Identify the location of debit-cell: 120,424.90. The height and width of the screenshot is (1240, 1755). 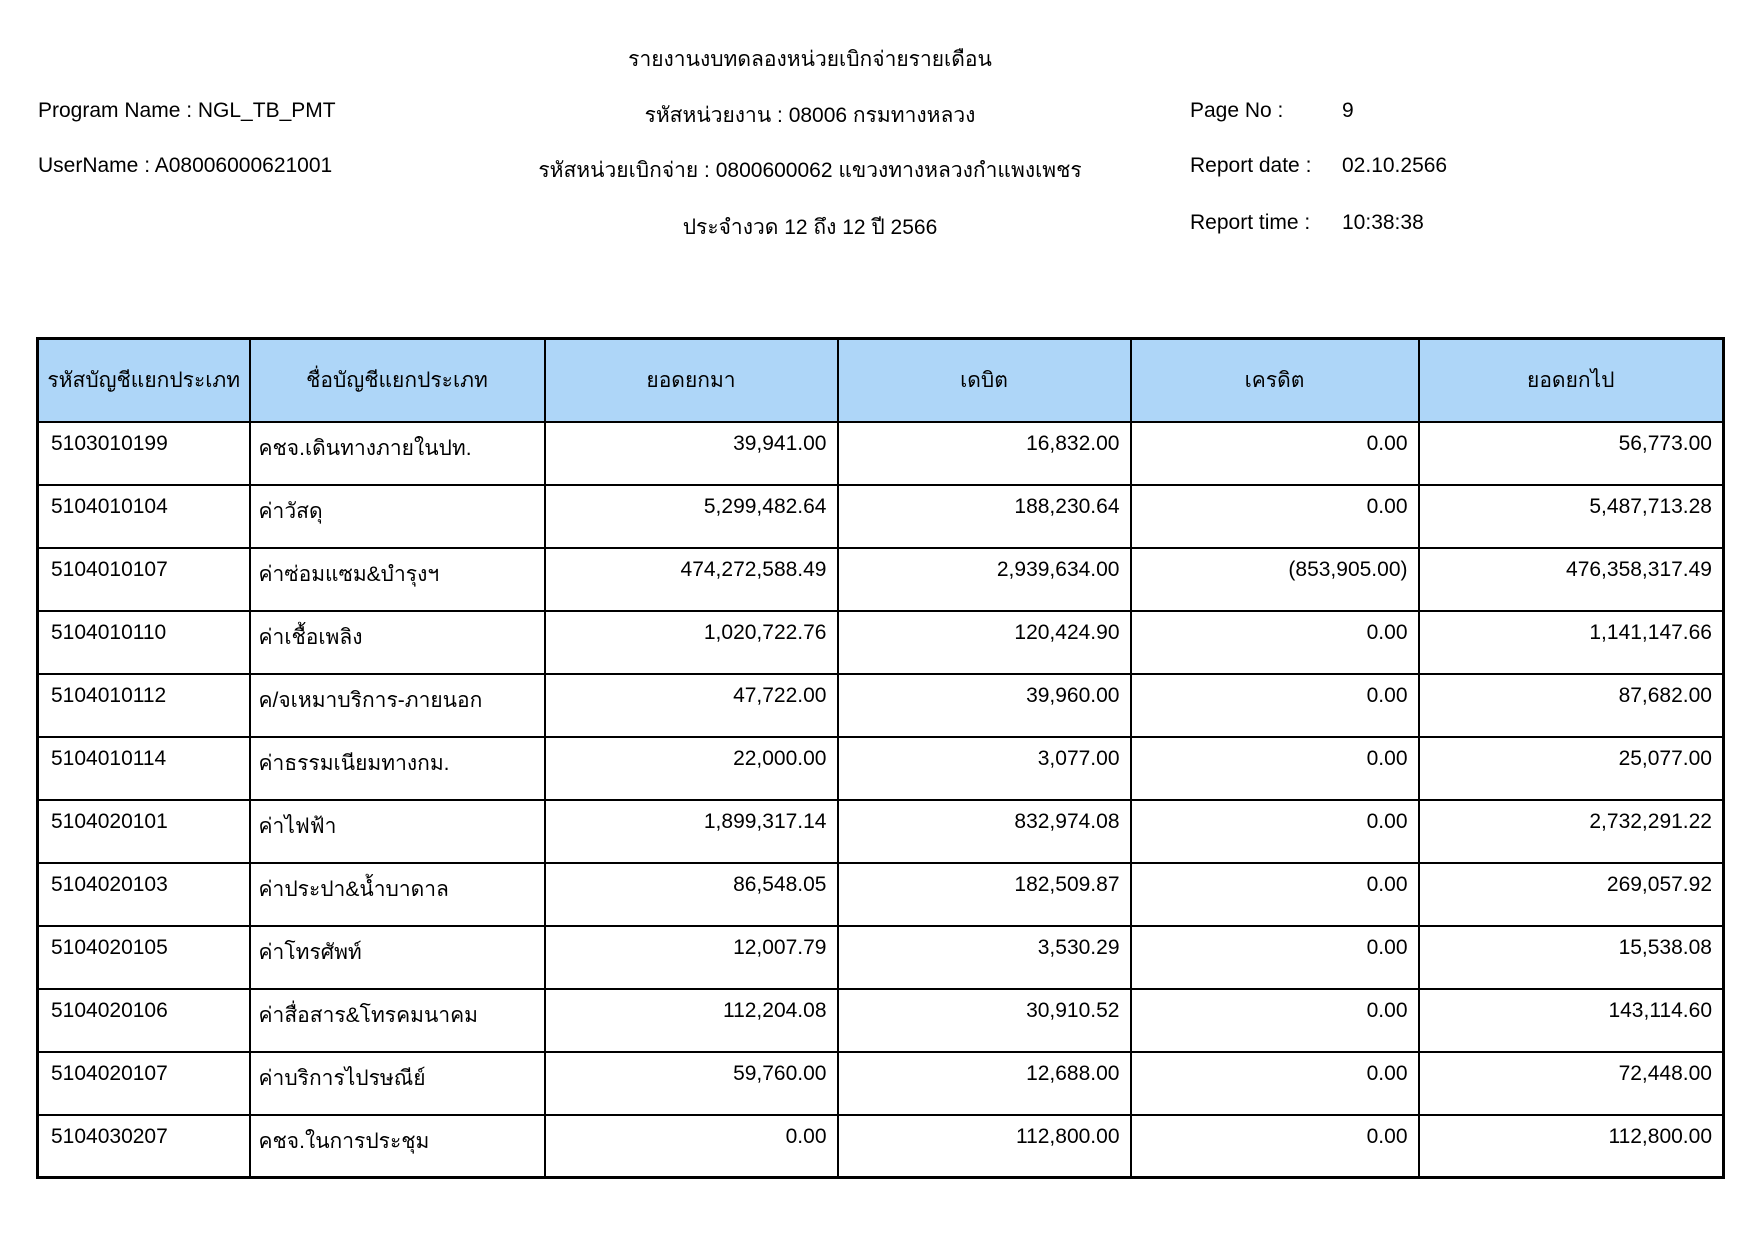
(984, 642).